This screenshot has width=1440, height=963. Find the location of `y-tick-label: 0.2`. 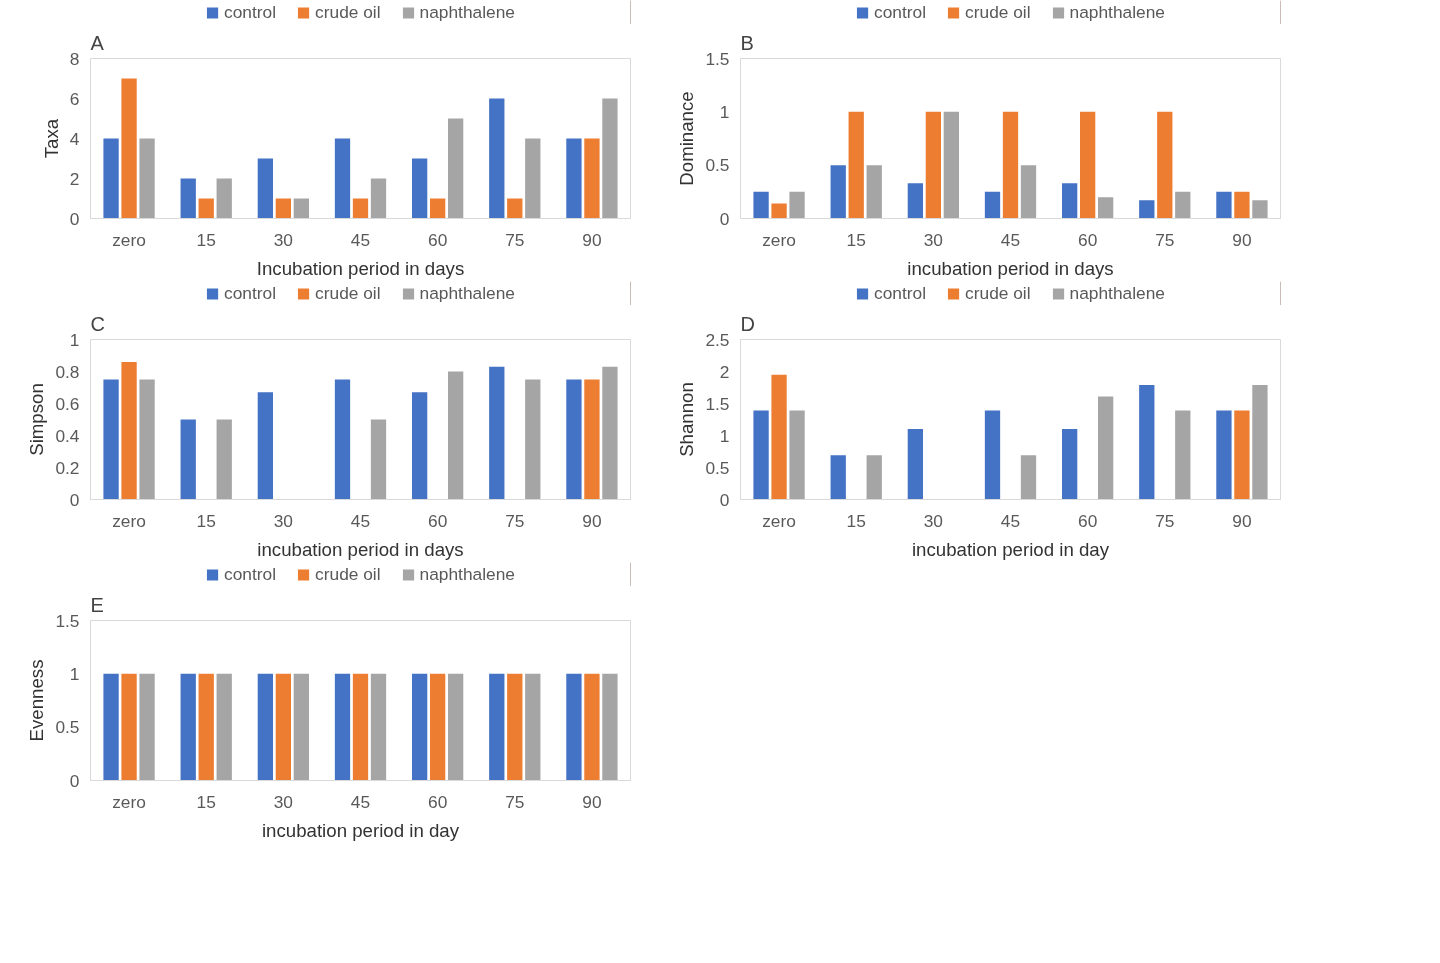

y-tick-label: 0.2 is located at coordinates (67, 467).